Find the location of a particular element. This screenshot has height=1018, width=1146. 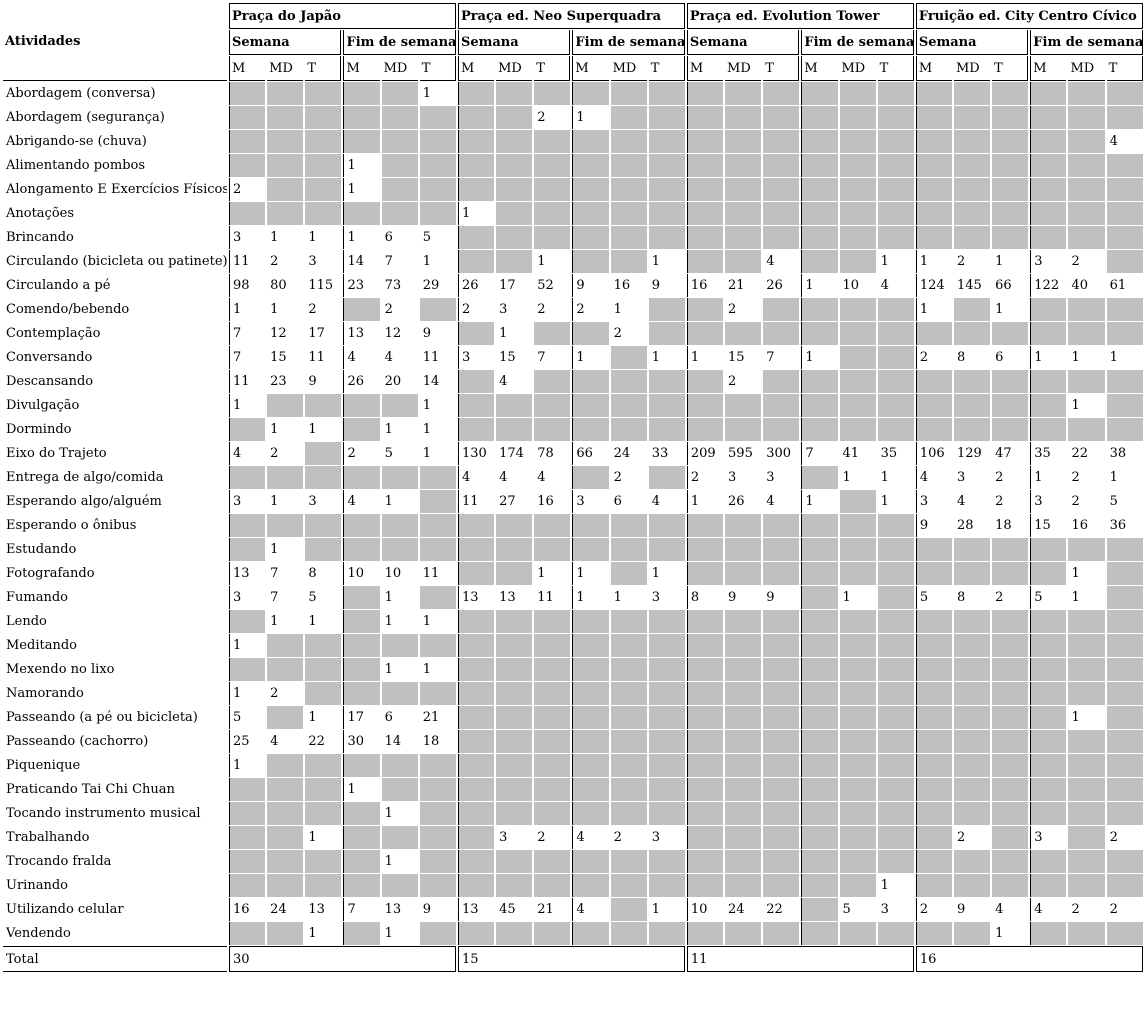

count-cell: 15 is located at coordinates (736, 357).